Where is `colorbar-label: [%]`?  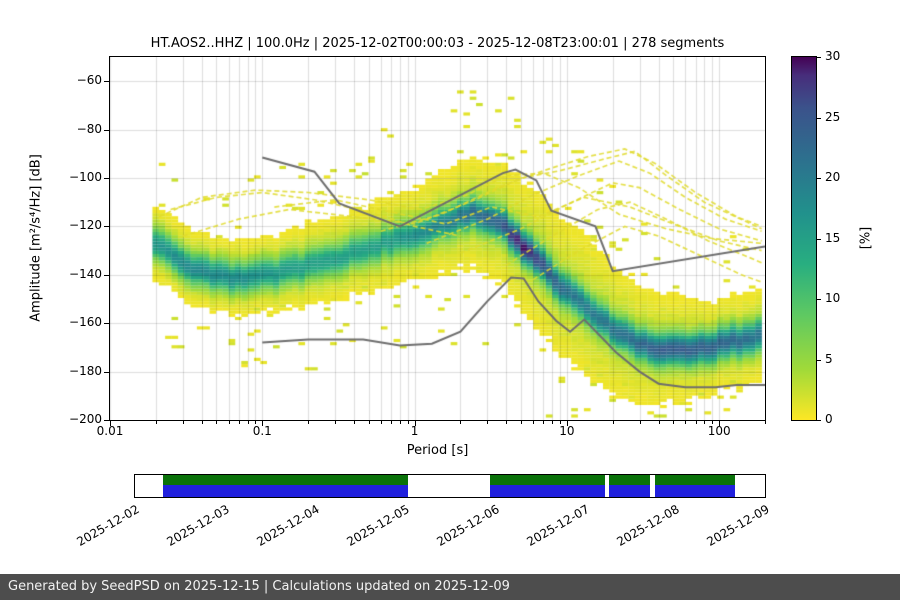
colorbar-label: [%] is located at coordinates (866, 238).